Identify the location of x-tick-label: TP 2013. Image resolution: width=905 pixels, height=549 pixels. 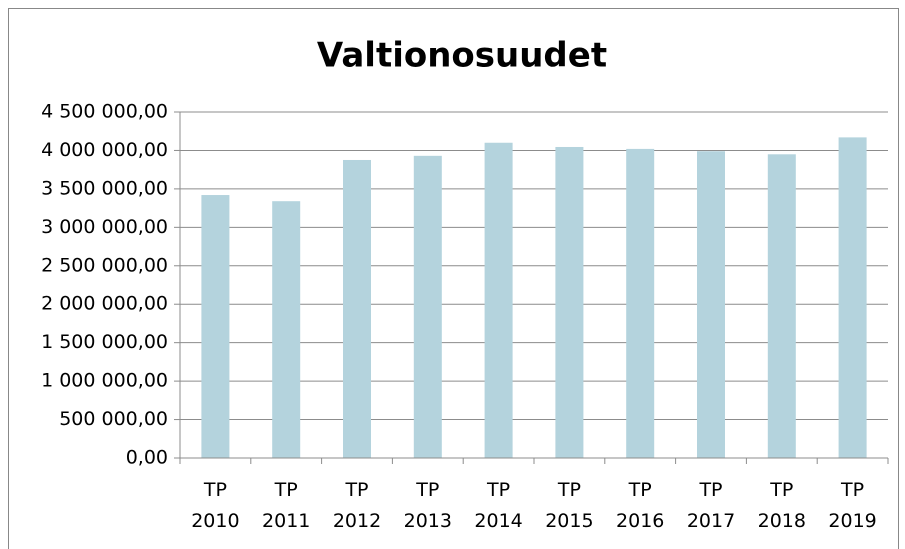
(428, 505).